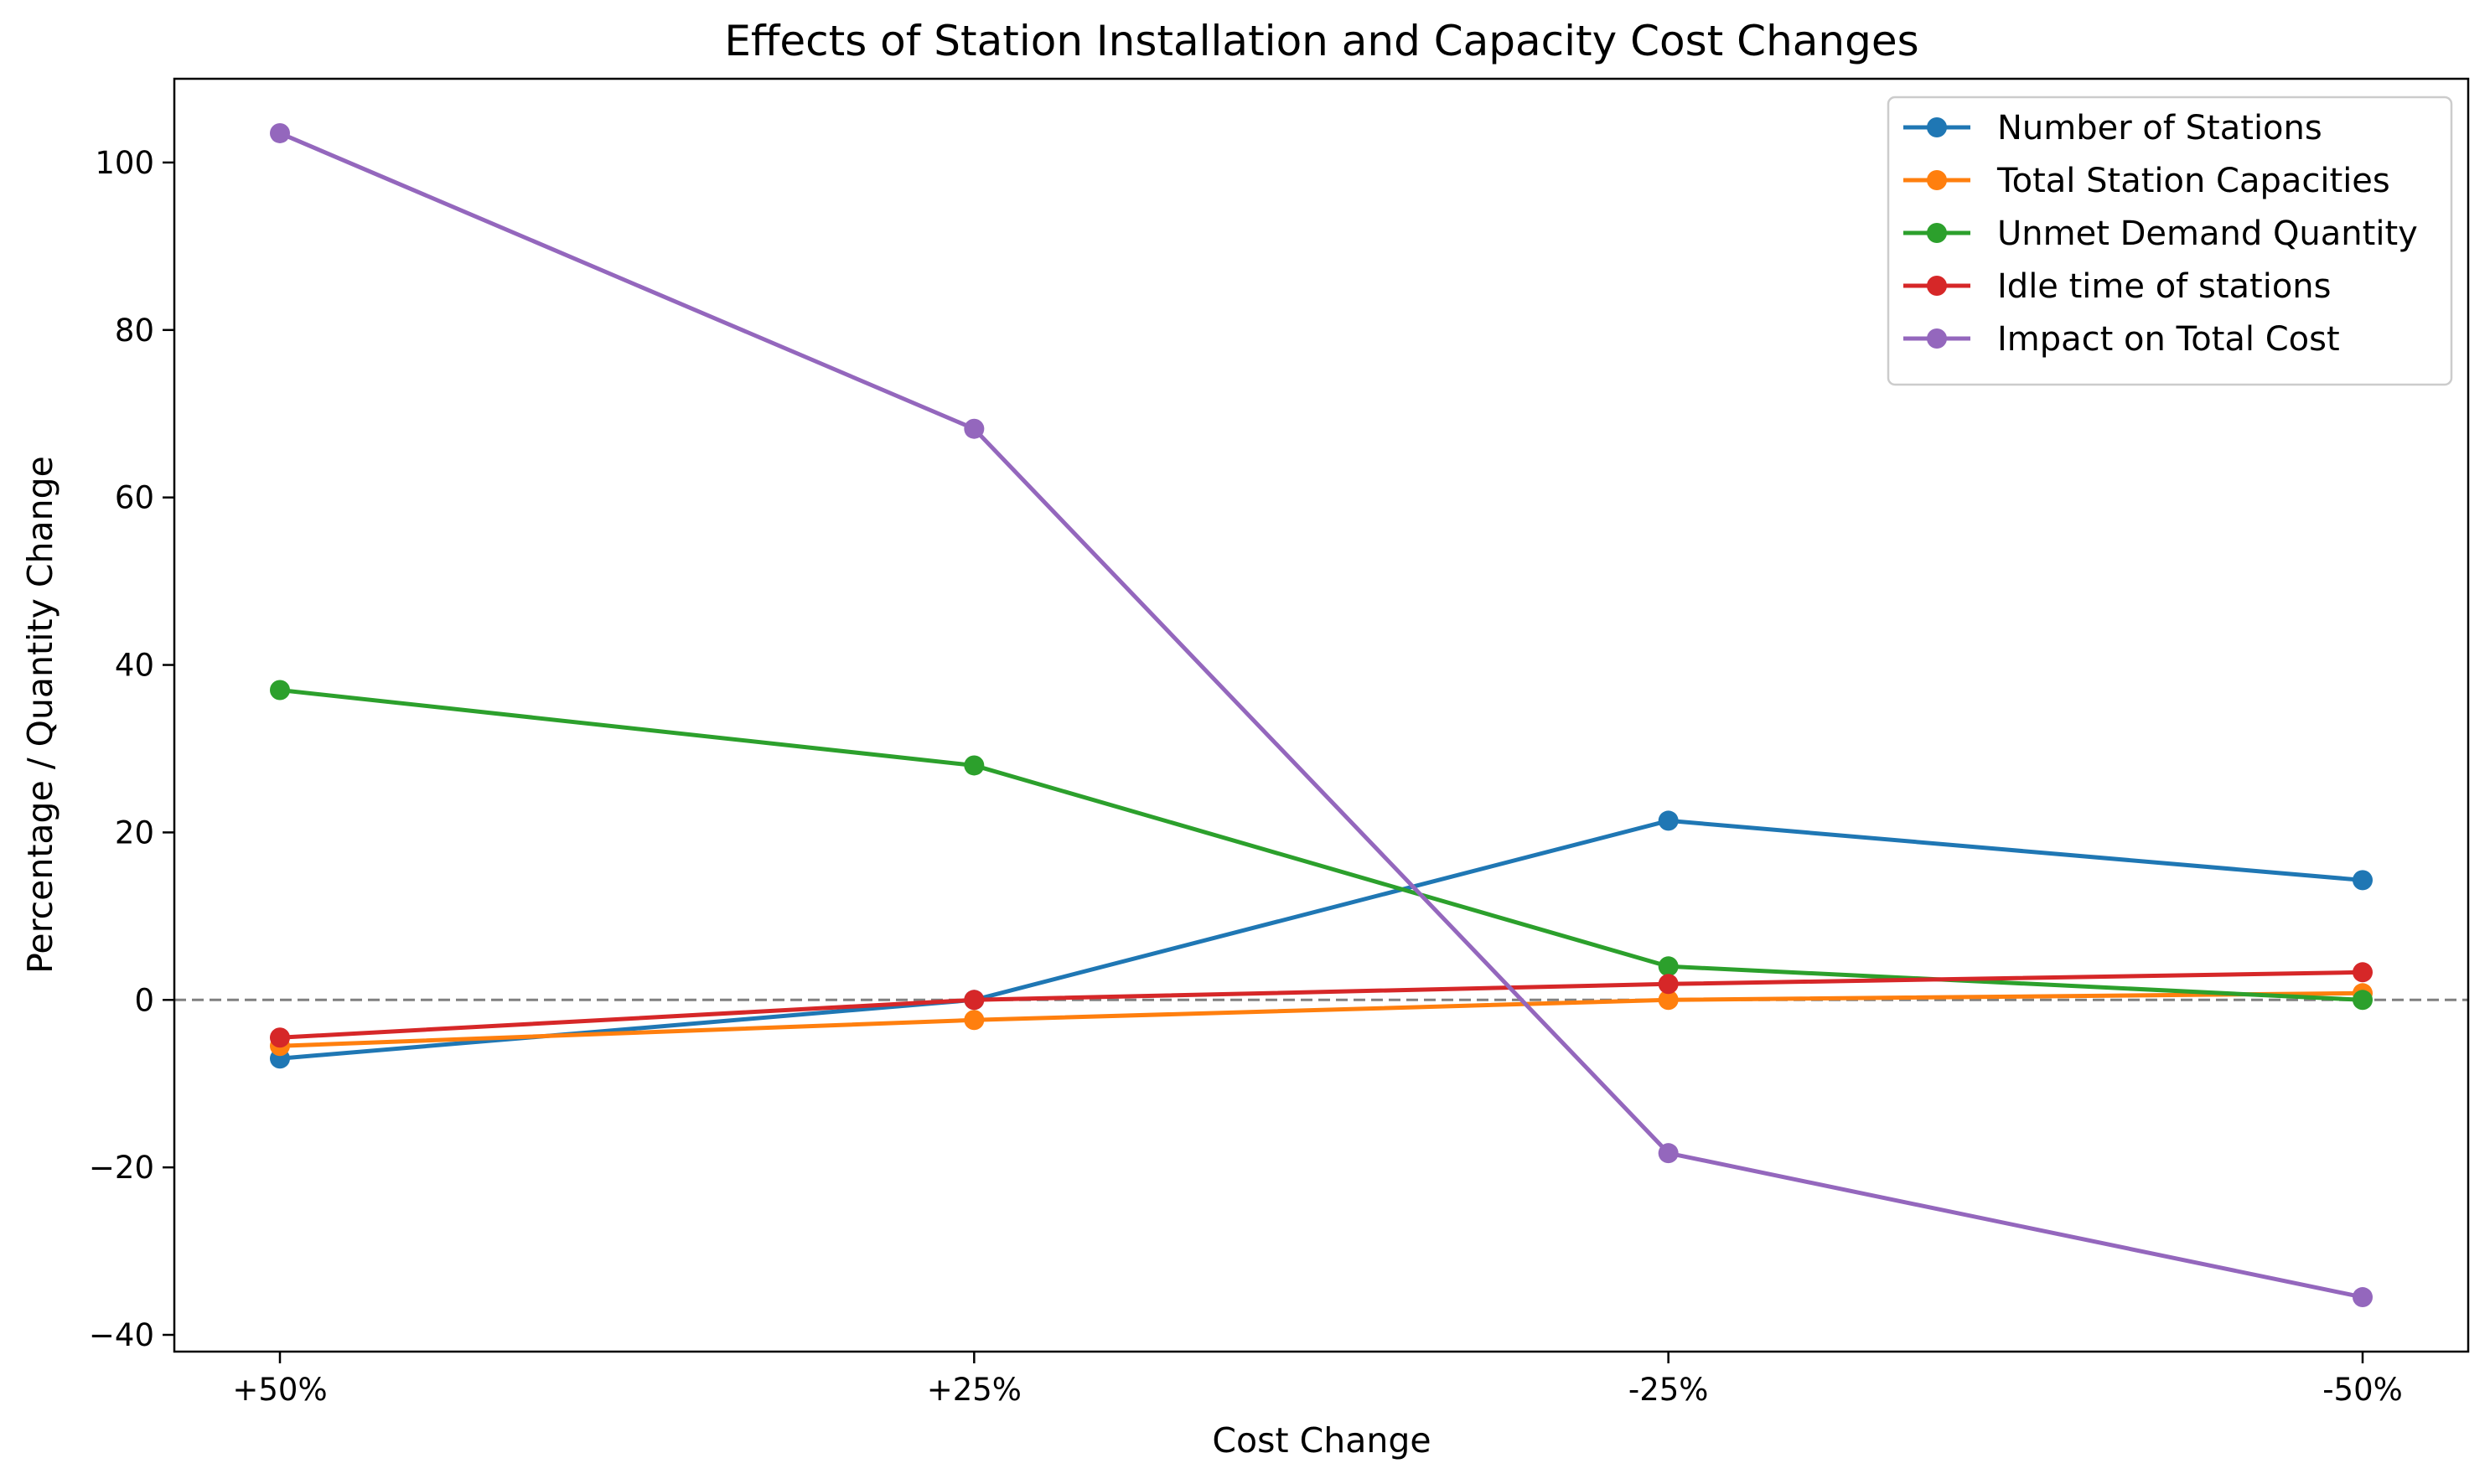 The image size is (2490, 1484). Describe the element at coordinates (134, 666) in the screenshot. I see `y-tick-label: 40` at that location.